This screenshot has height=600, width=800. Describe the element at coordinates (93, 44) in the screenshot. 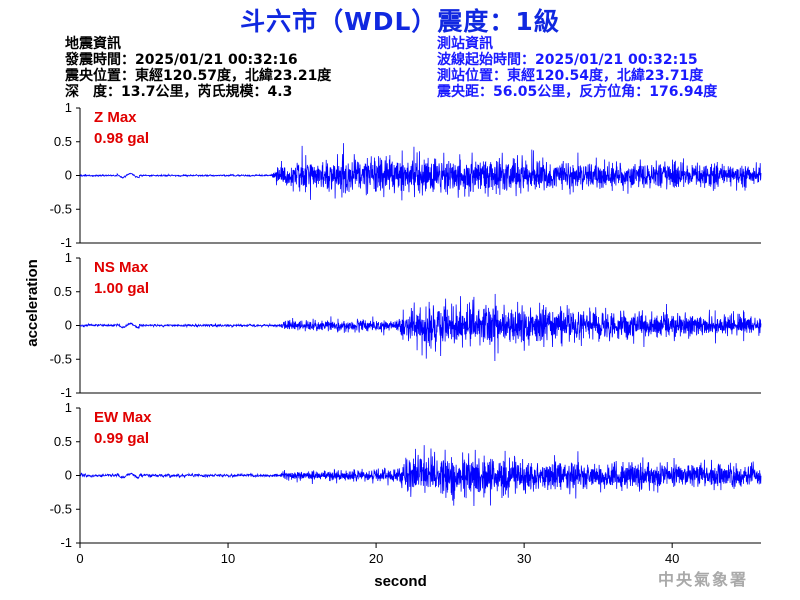

I see `quake-info-heading: 地震資訊` at that location.